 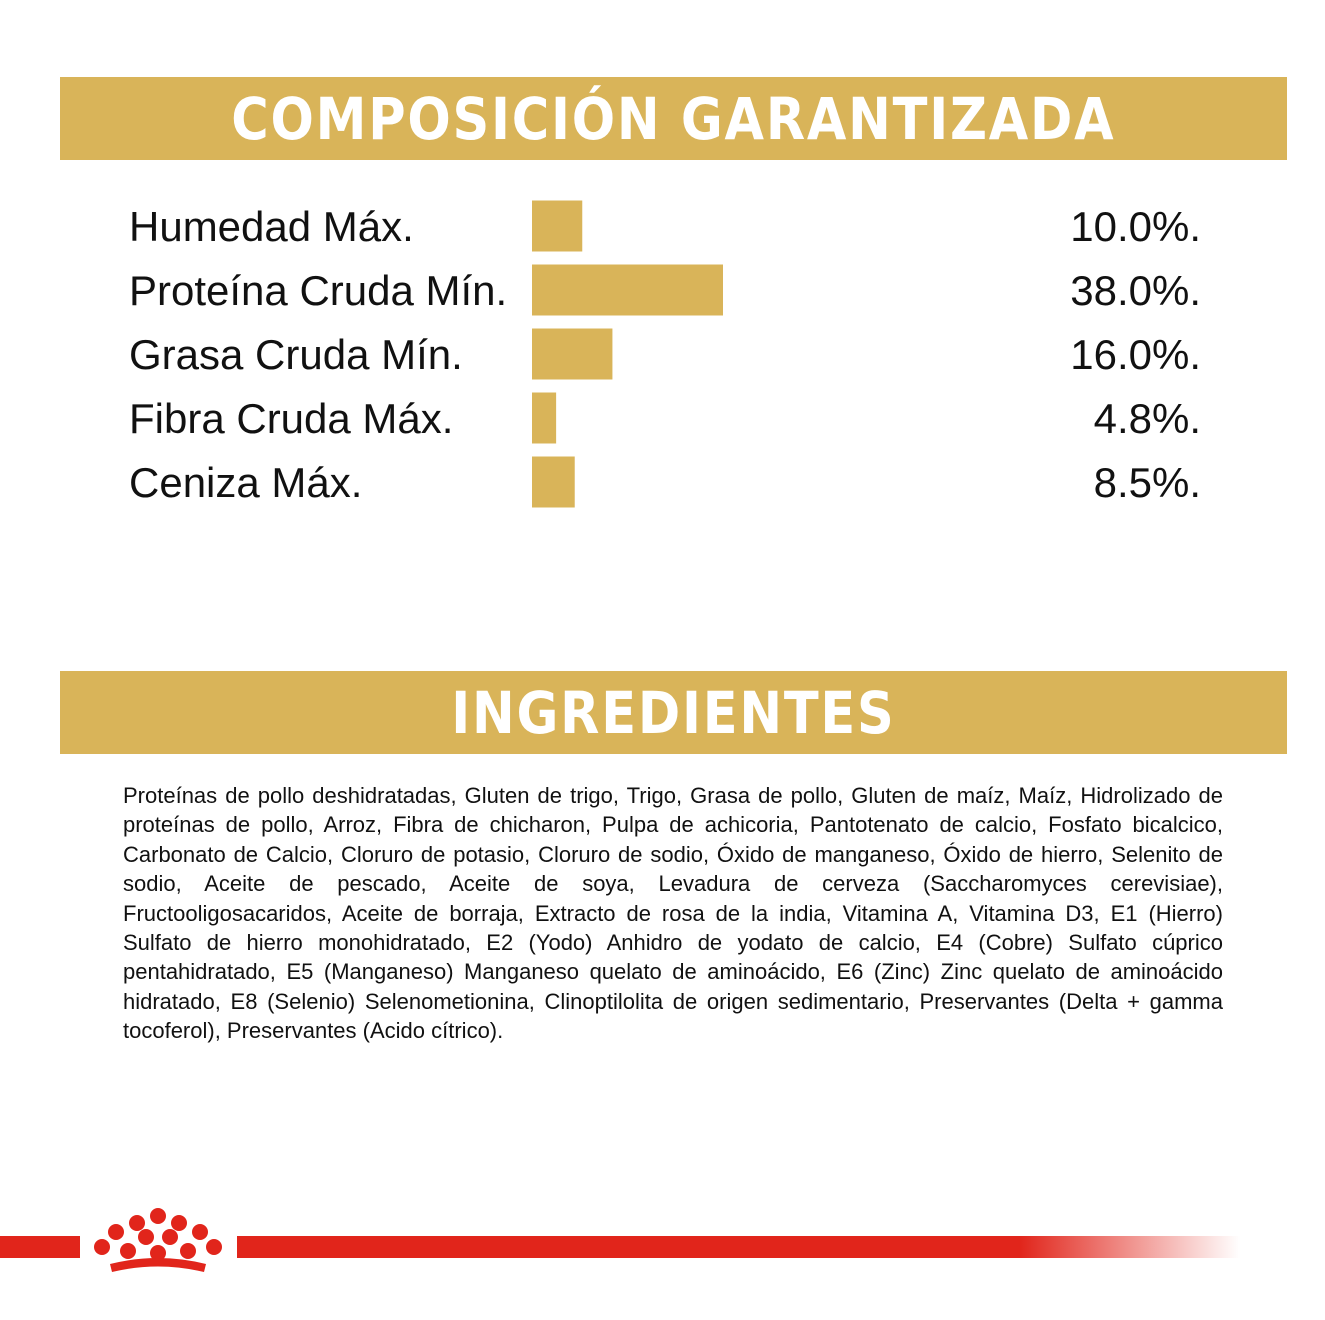 What do you see at coordinates (271, 226) in the screenshot?
I see `nutrient-label: Humedad Máx.` at bounding box center [271, 226].